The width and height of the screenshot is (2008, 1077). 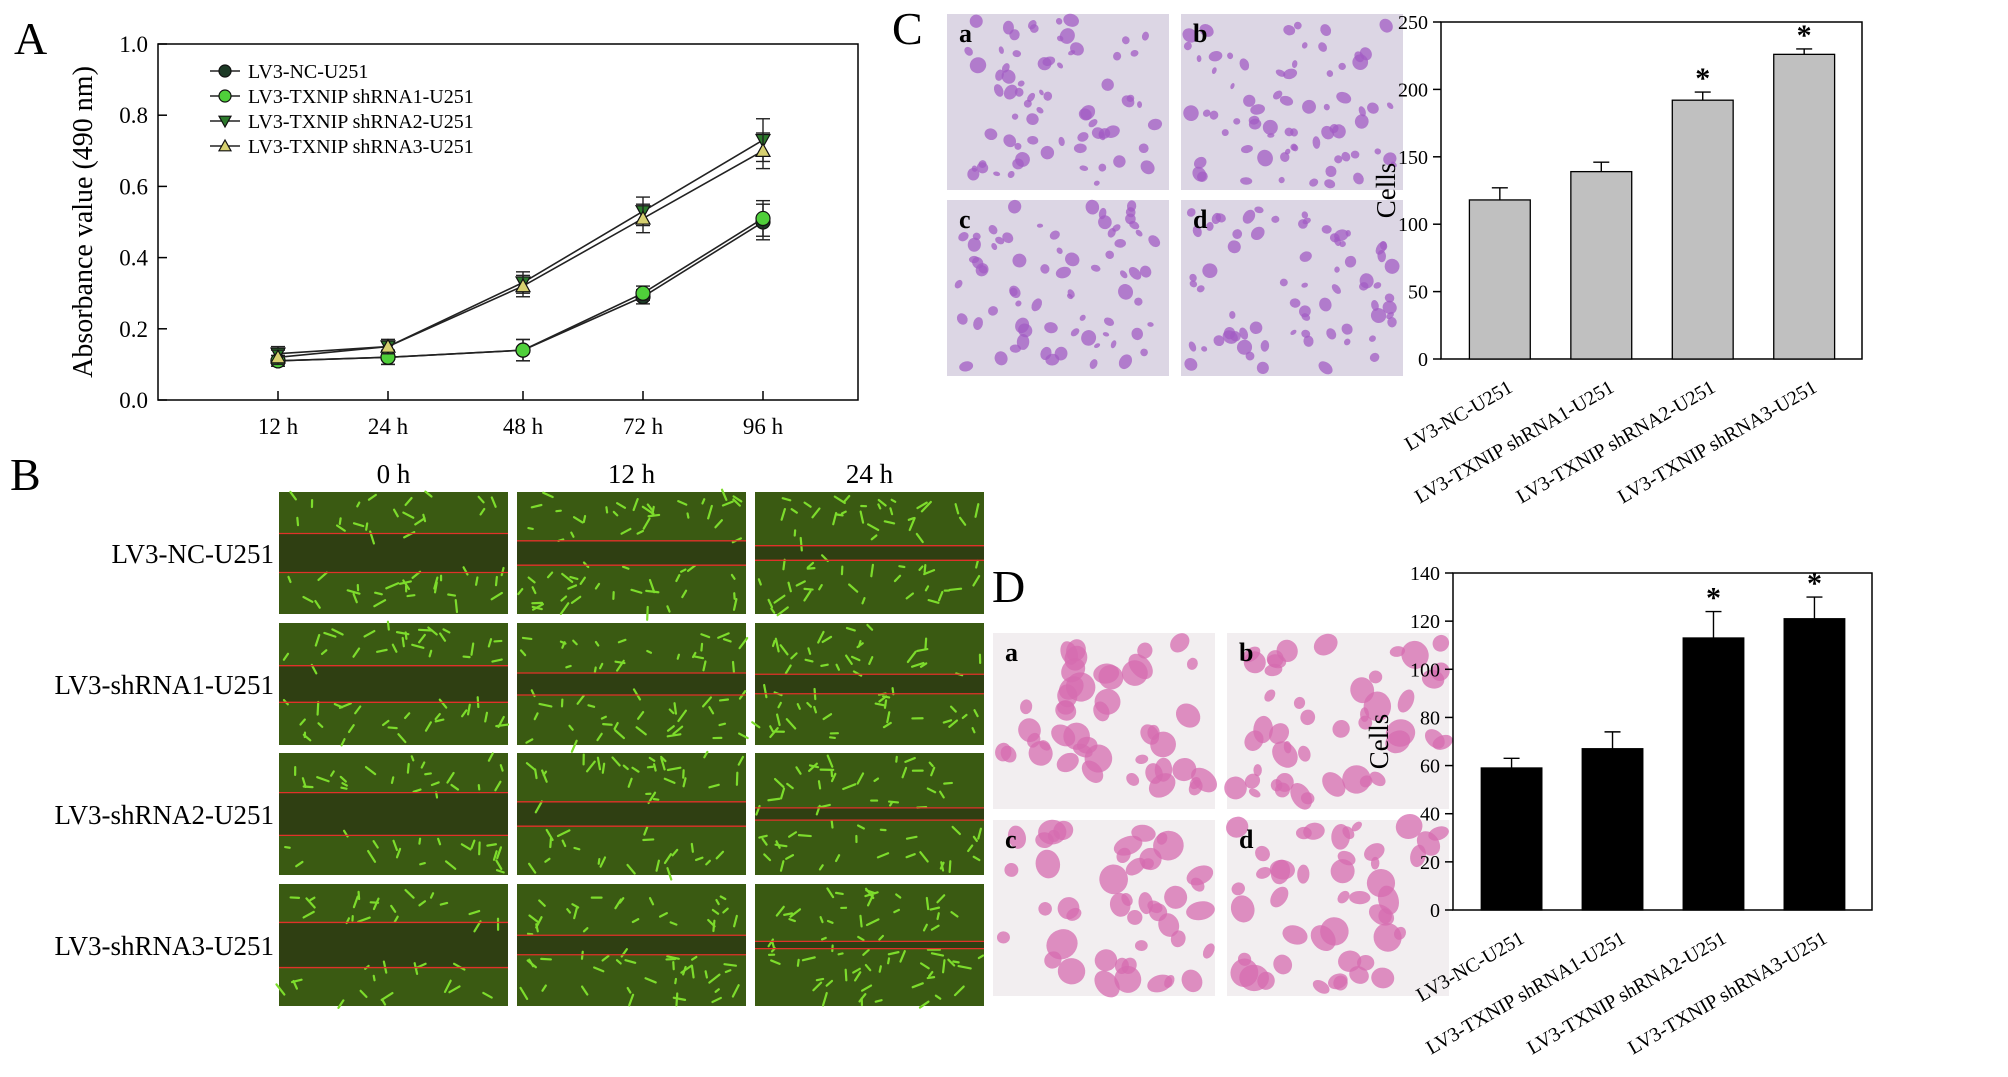 What do you see at coordinates (1413, 225) in the screenshot?
I see `chartC-ytick-label: 100` at bounding box center [1413, 225].